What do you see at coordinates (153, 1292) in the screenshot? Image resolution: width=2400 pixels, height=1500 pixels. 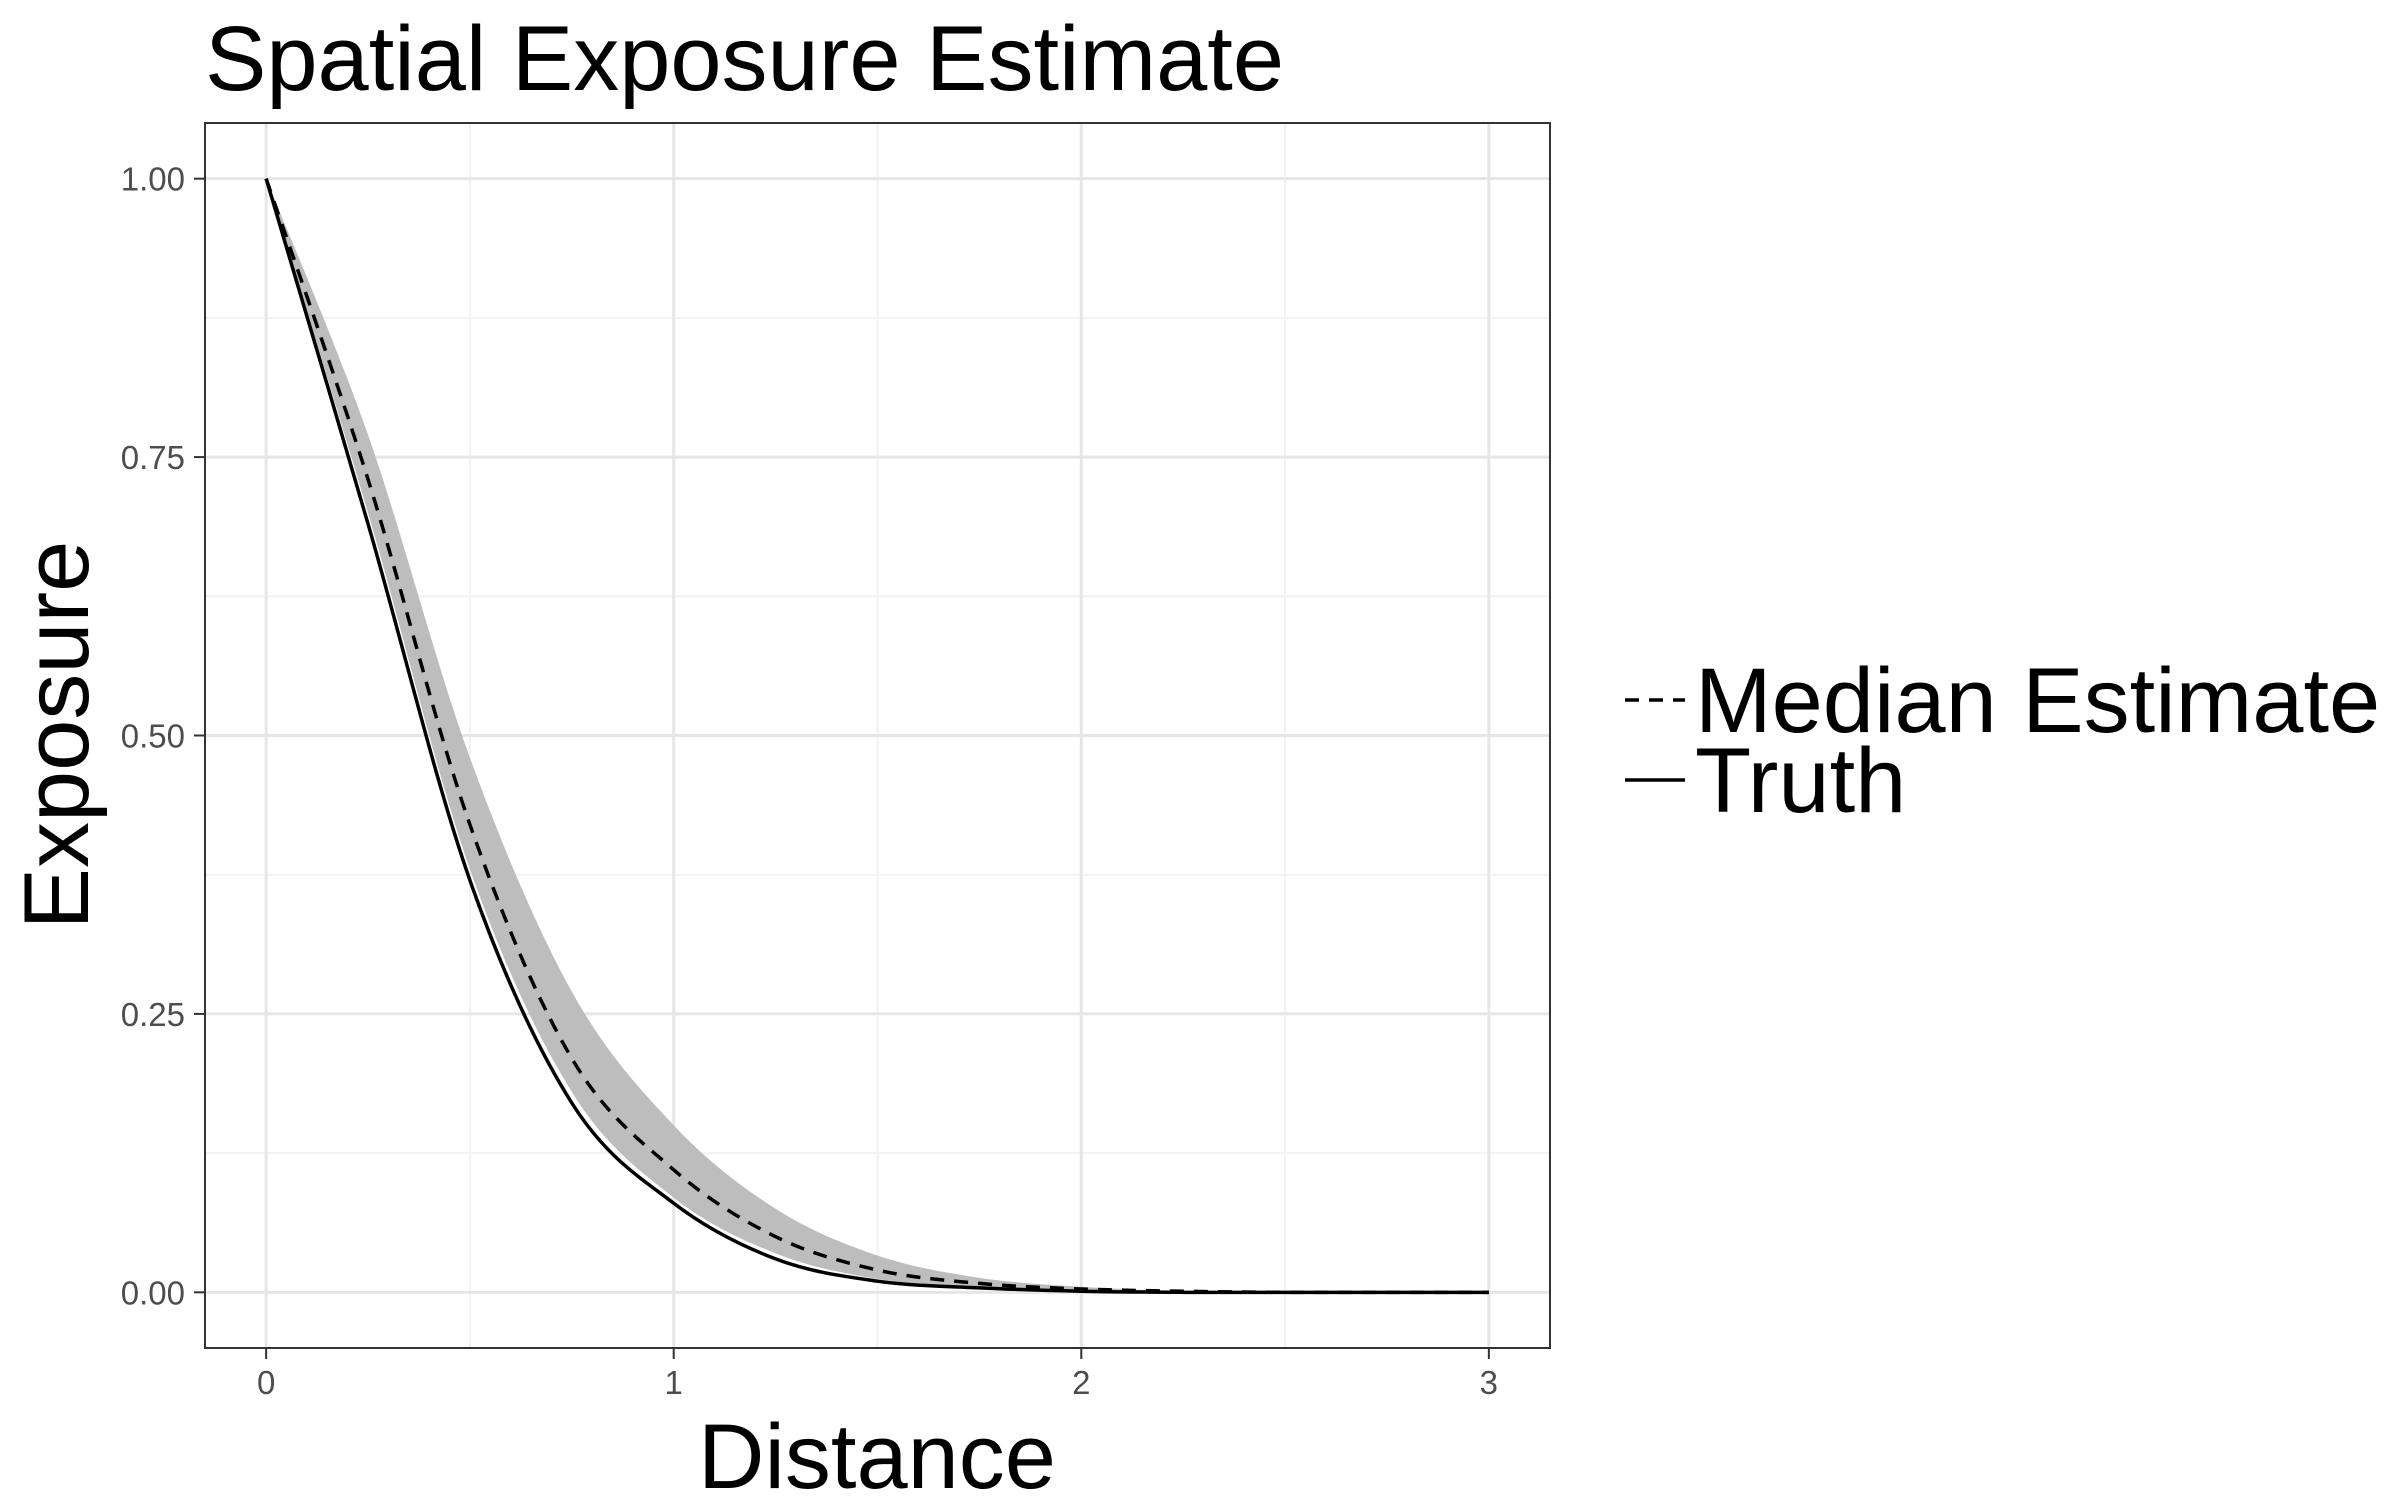 I see `y-tick-label: 0.00` at bounding box center [153, 1292].